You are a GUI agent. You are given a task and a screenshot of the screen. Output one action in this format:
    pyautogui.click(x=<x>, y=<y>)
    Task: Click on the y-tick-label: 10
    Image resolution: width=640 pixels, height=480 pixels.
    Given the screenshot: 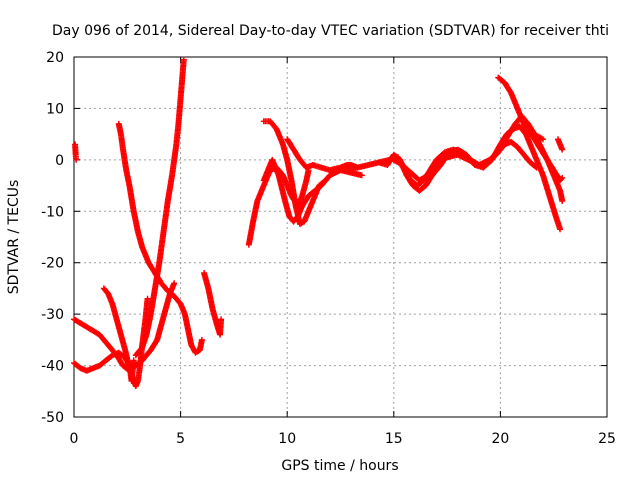 What is the action you would take?
    pyautogui.click(x=55, y=109)
    